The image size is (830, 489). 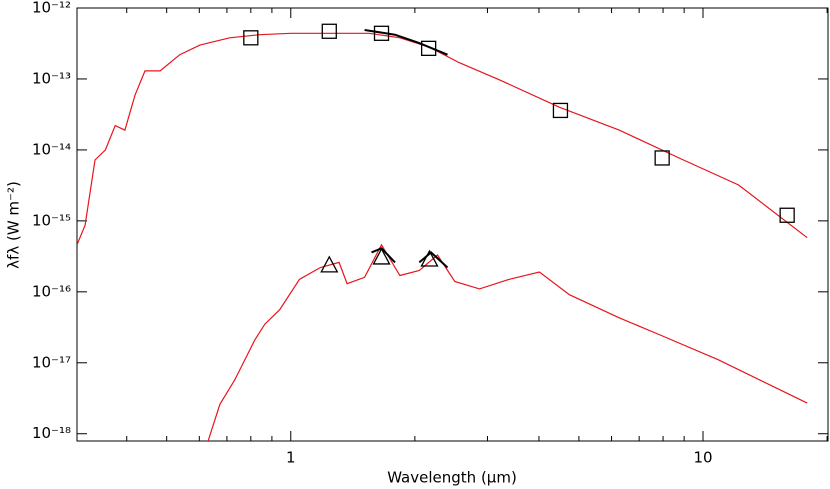 I want to click on y-tick-label: 10⁻¹², so click(x=51, y=8).